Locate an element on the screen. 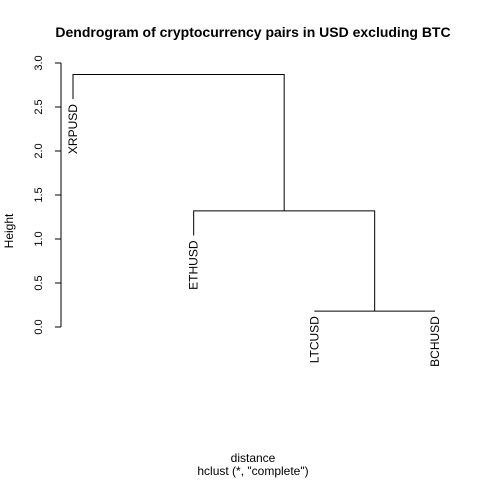 The image size is (480, 480). leaf-label: XRPUSD is located at coordinates (73, 129).